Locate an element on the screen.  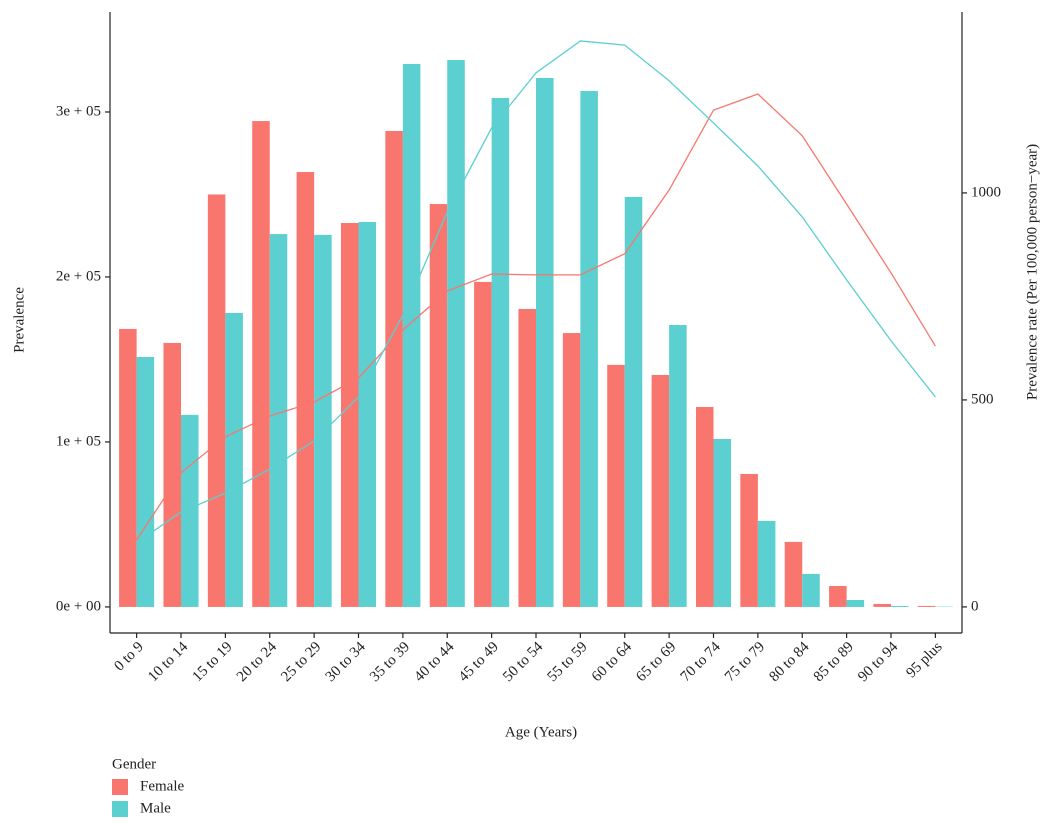
x-tick-label: 85 to 89 is located at coordinates (834, 662).